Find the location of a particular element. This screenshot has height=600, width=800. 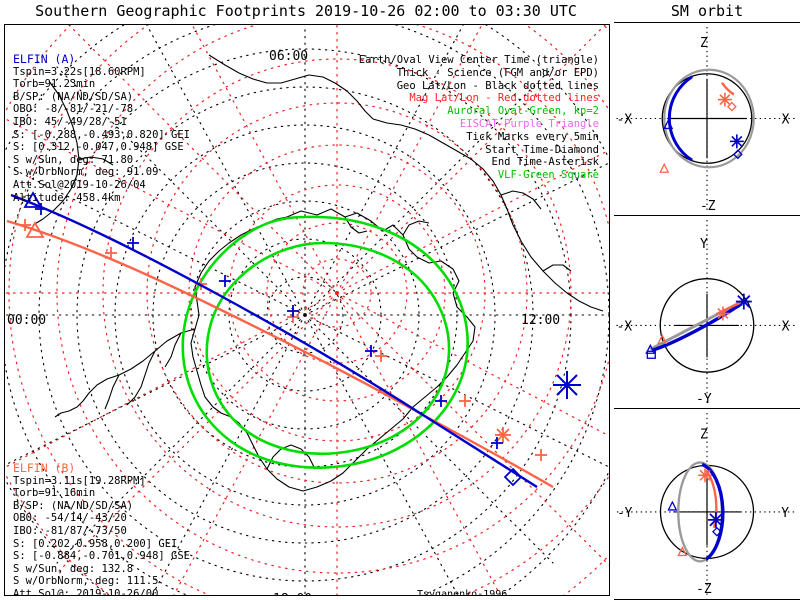

legend-item-0: Earth/Oval View Center Time (triangle) is located at coordinates (478, 60).